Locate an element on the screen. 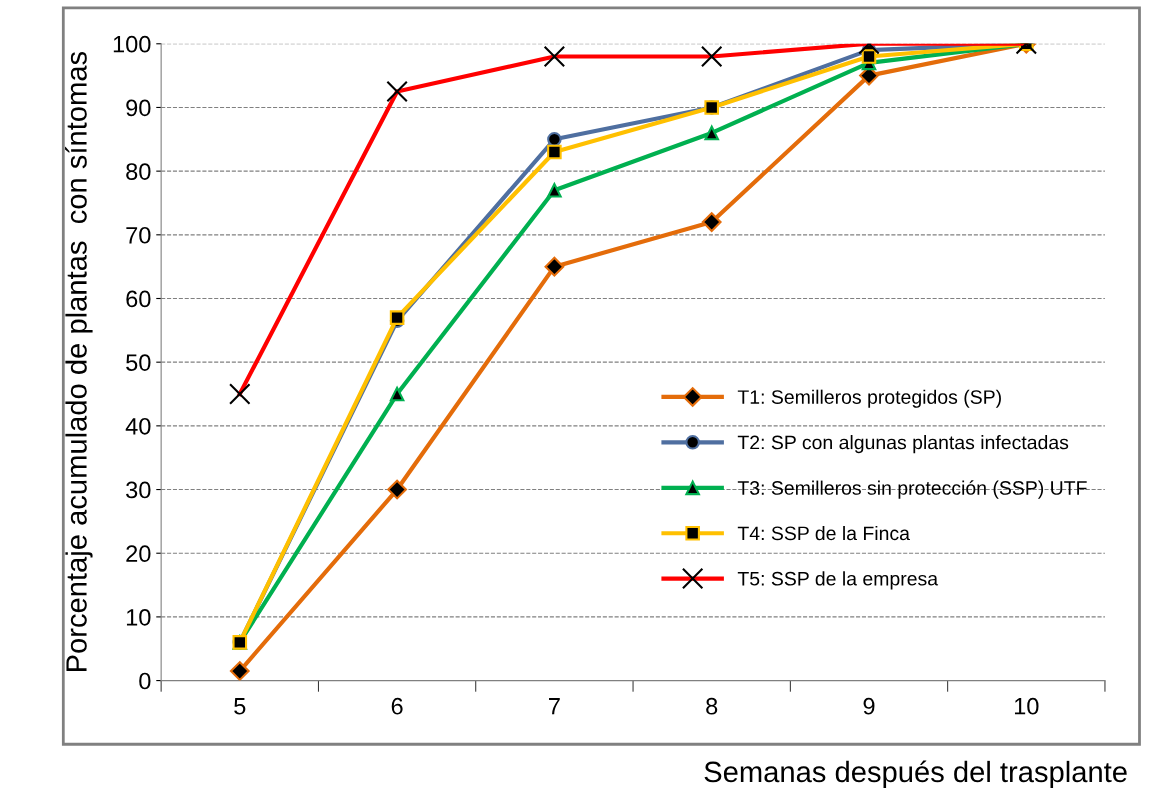  y-tick-label: 50 is located at coordinates (138, 362).